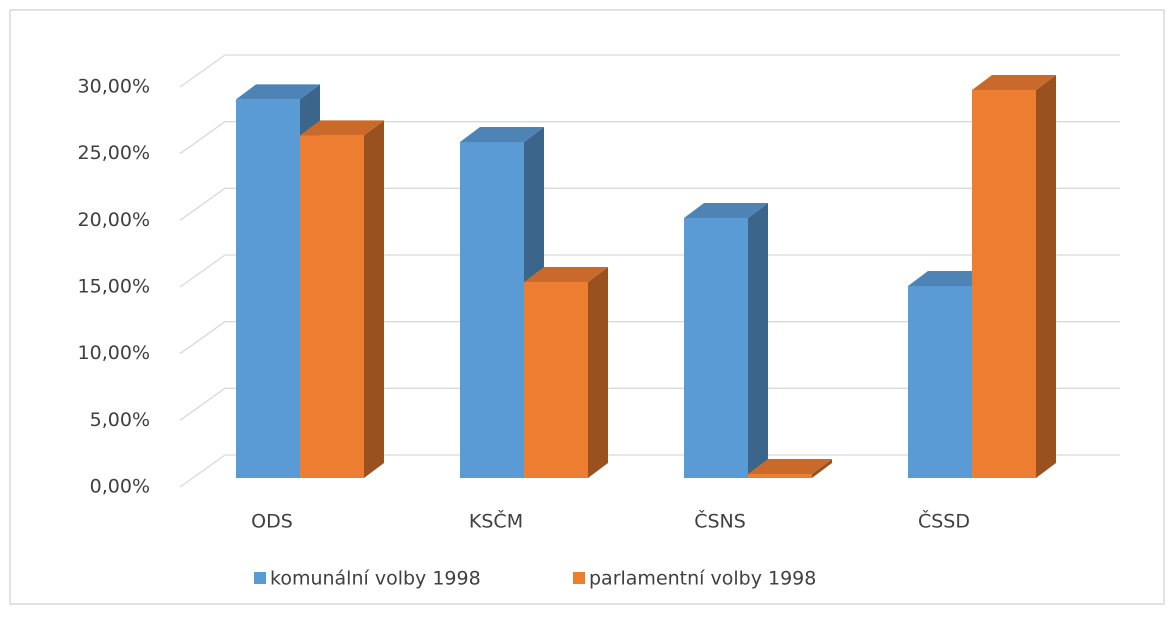 Image resolution: width=1174 pixels, height=618 pixels. I want to click on y-tick-label: 10,00%, so click(114, 353).